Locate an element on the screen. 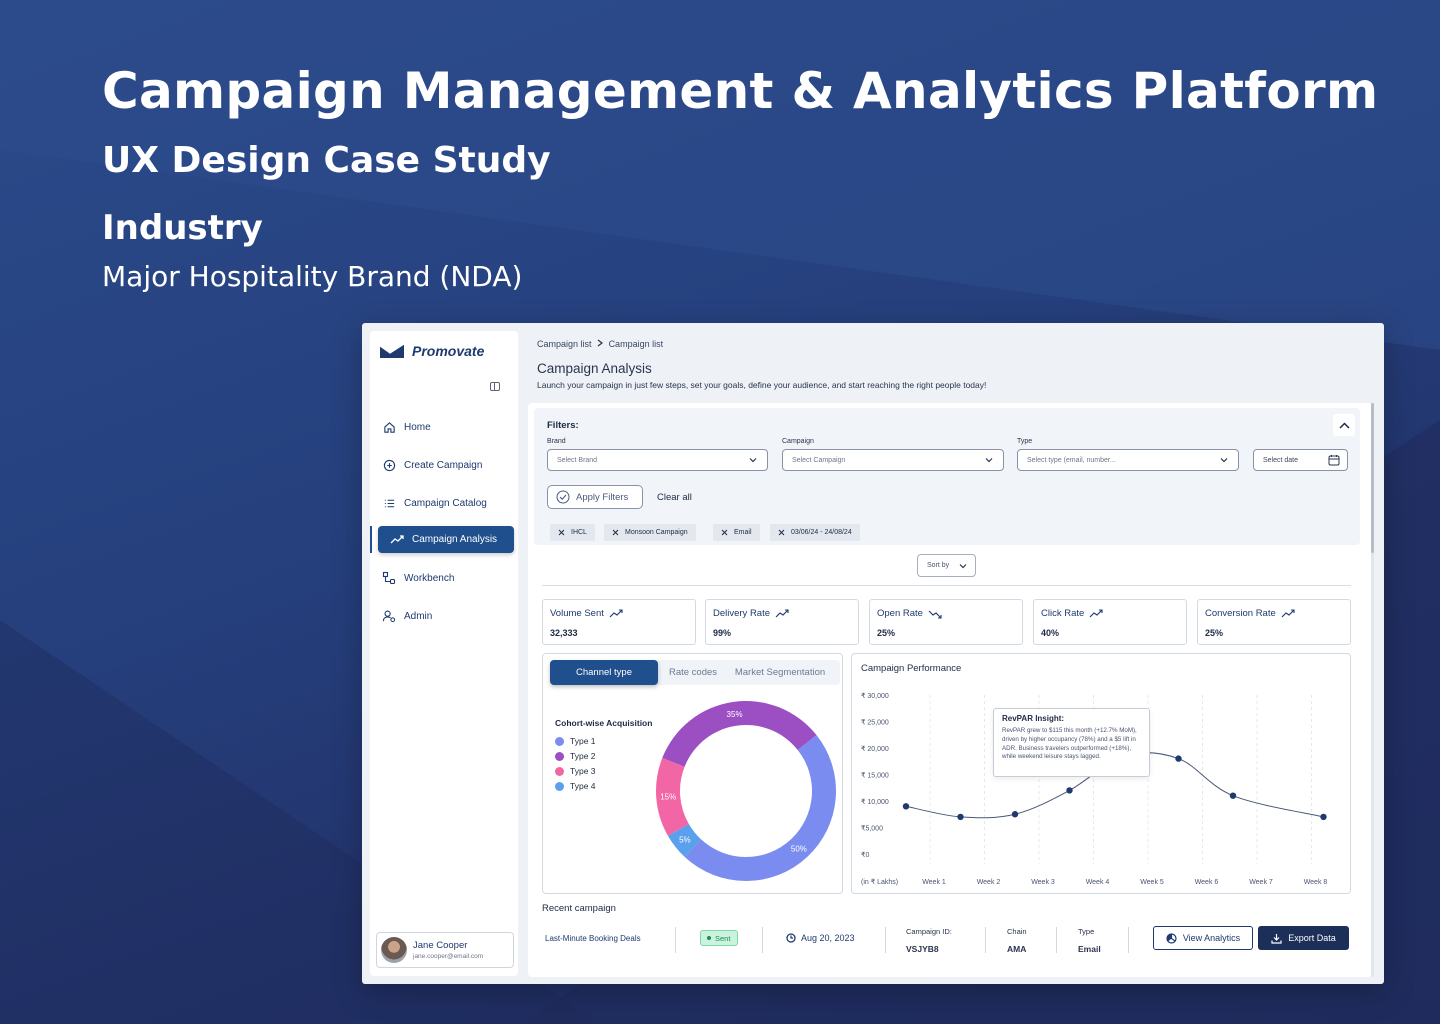 The width and height of the screenshot is (1440, 1024). legend-label: Type 2 is located at coordinates (583, 756).